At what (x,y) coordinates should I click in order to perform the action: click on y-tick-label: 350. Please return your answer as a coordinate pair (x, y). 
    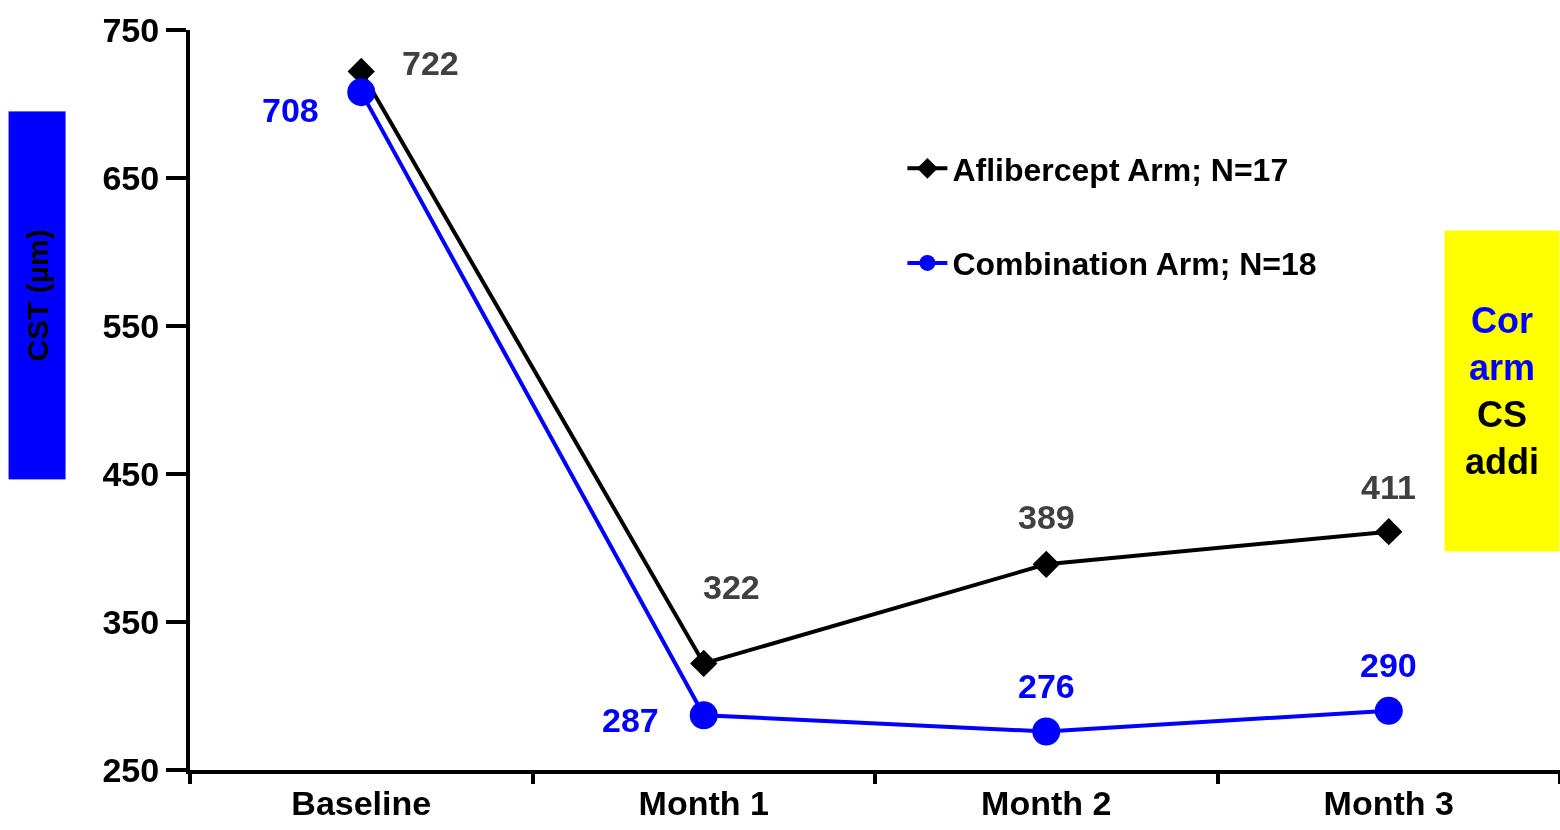
    Looking at the image, I should click on (131, 621).